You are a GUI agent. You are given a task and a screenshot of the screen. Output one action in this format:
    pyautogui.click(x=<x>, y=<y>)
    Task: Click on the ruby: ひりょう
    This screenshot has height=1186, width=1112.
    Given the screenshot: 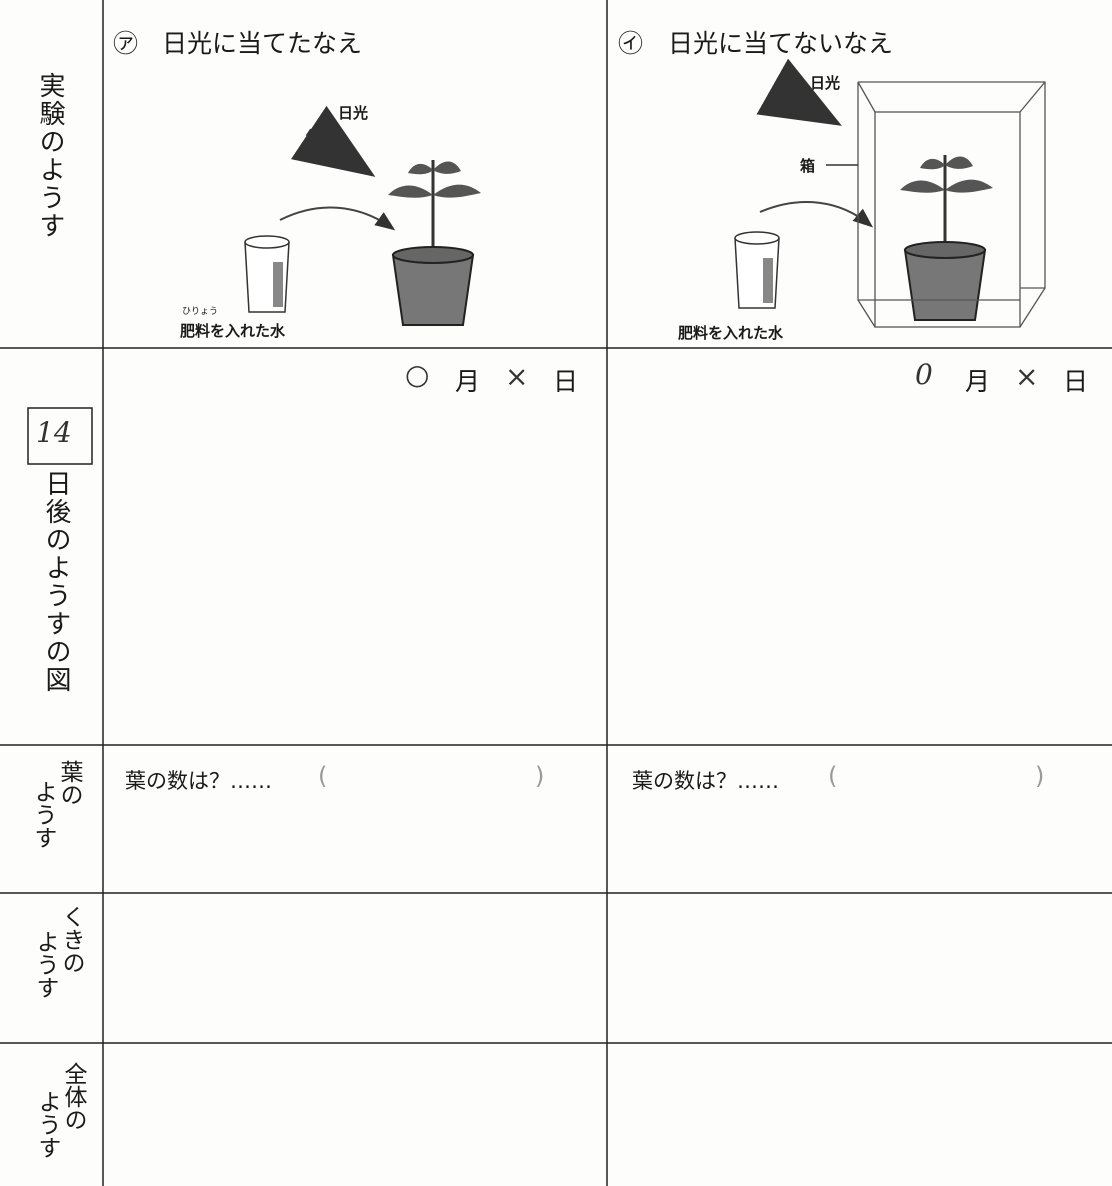 What is the action you would take?
    pyautogui.click(x=200, y=312)
    